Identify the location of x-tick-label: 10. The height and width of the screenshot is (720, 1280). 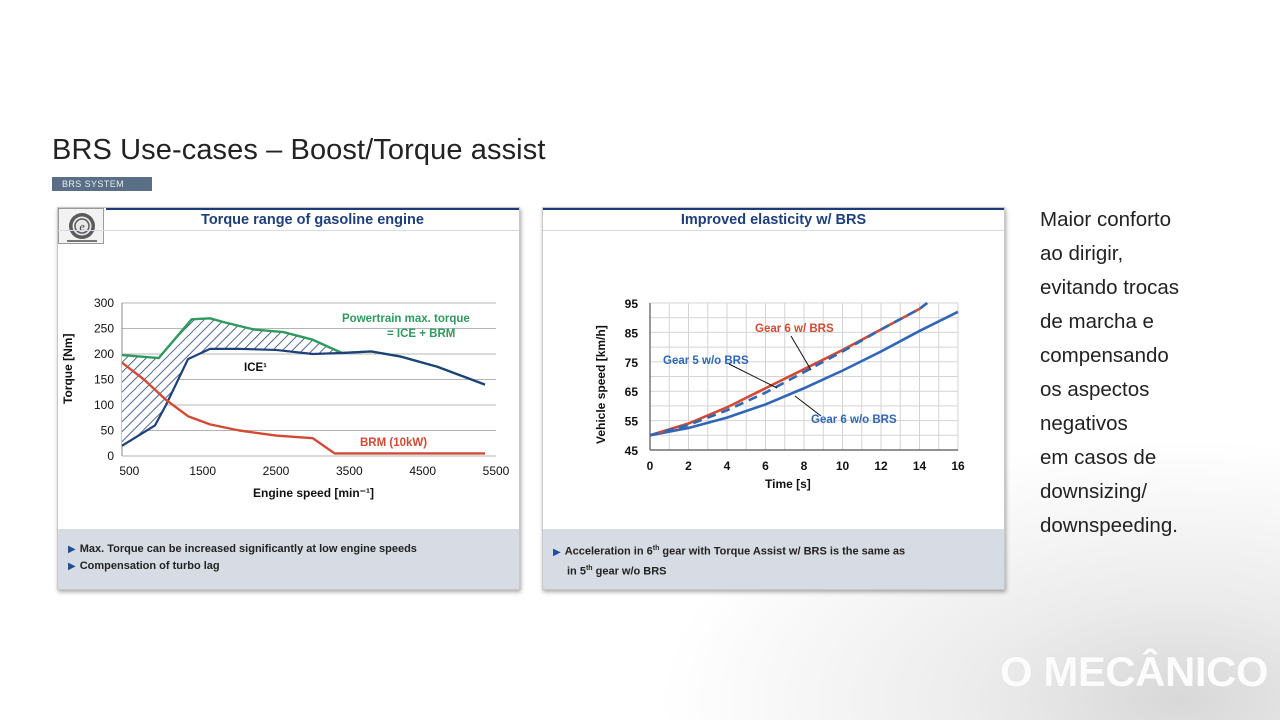
(843, 466).